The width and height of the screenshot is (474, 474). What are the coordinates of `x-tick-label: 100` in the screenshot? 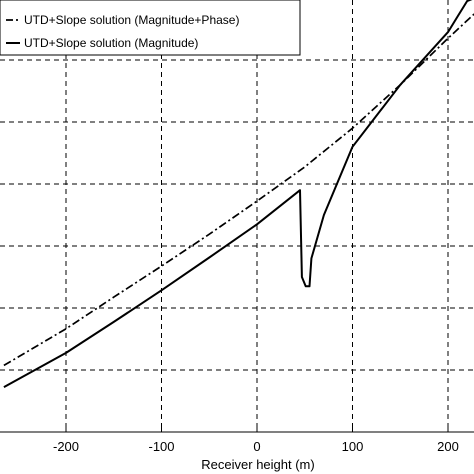 It's located at (353, 446).